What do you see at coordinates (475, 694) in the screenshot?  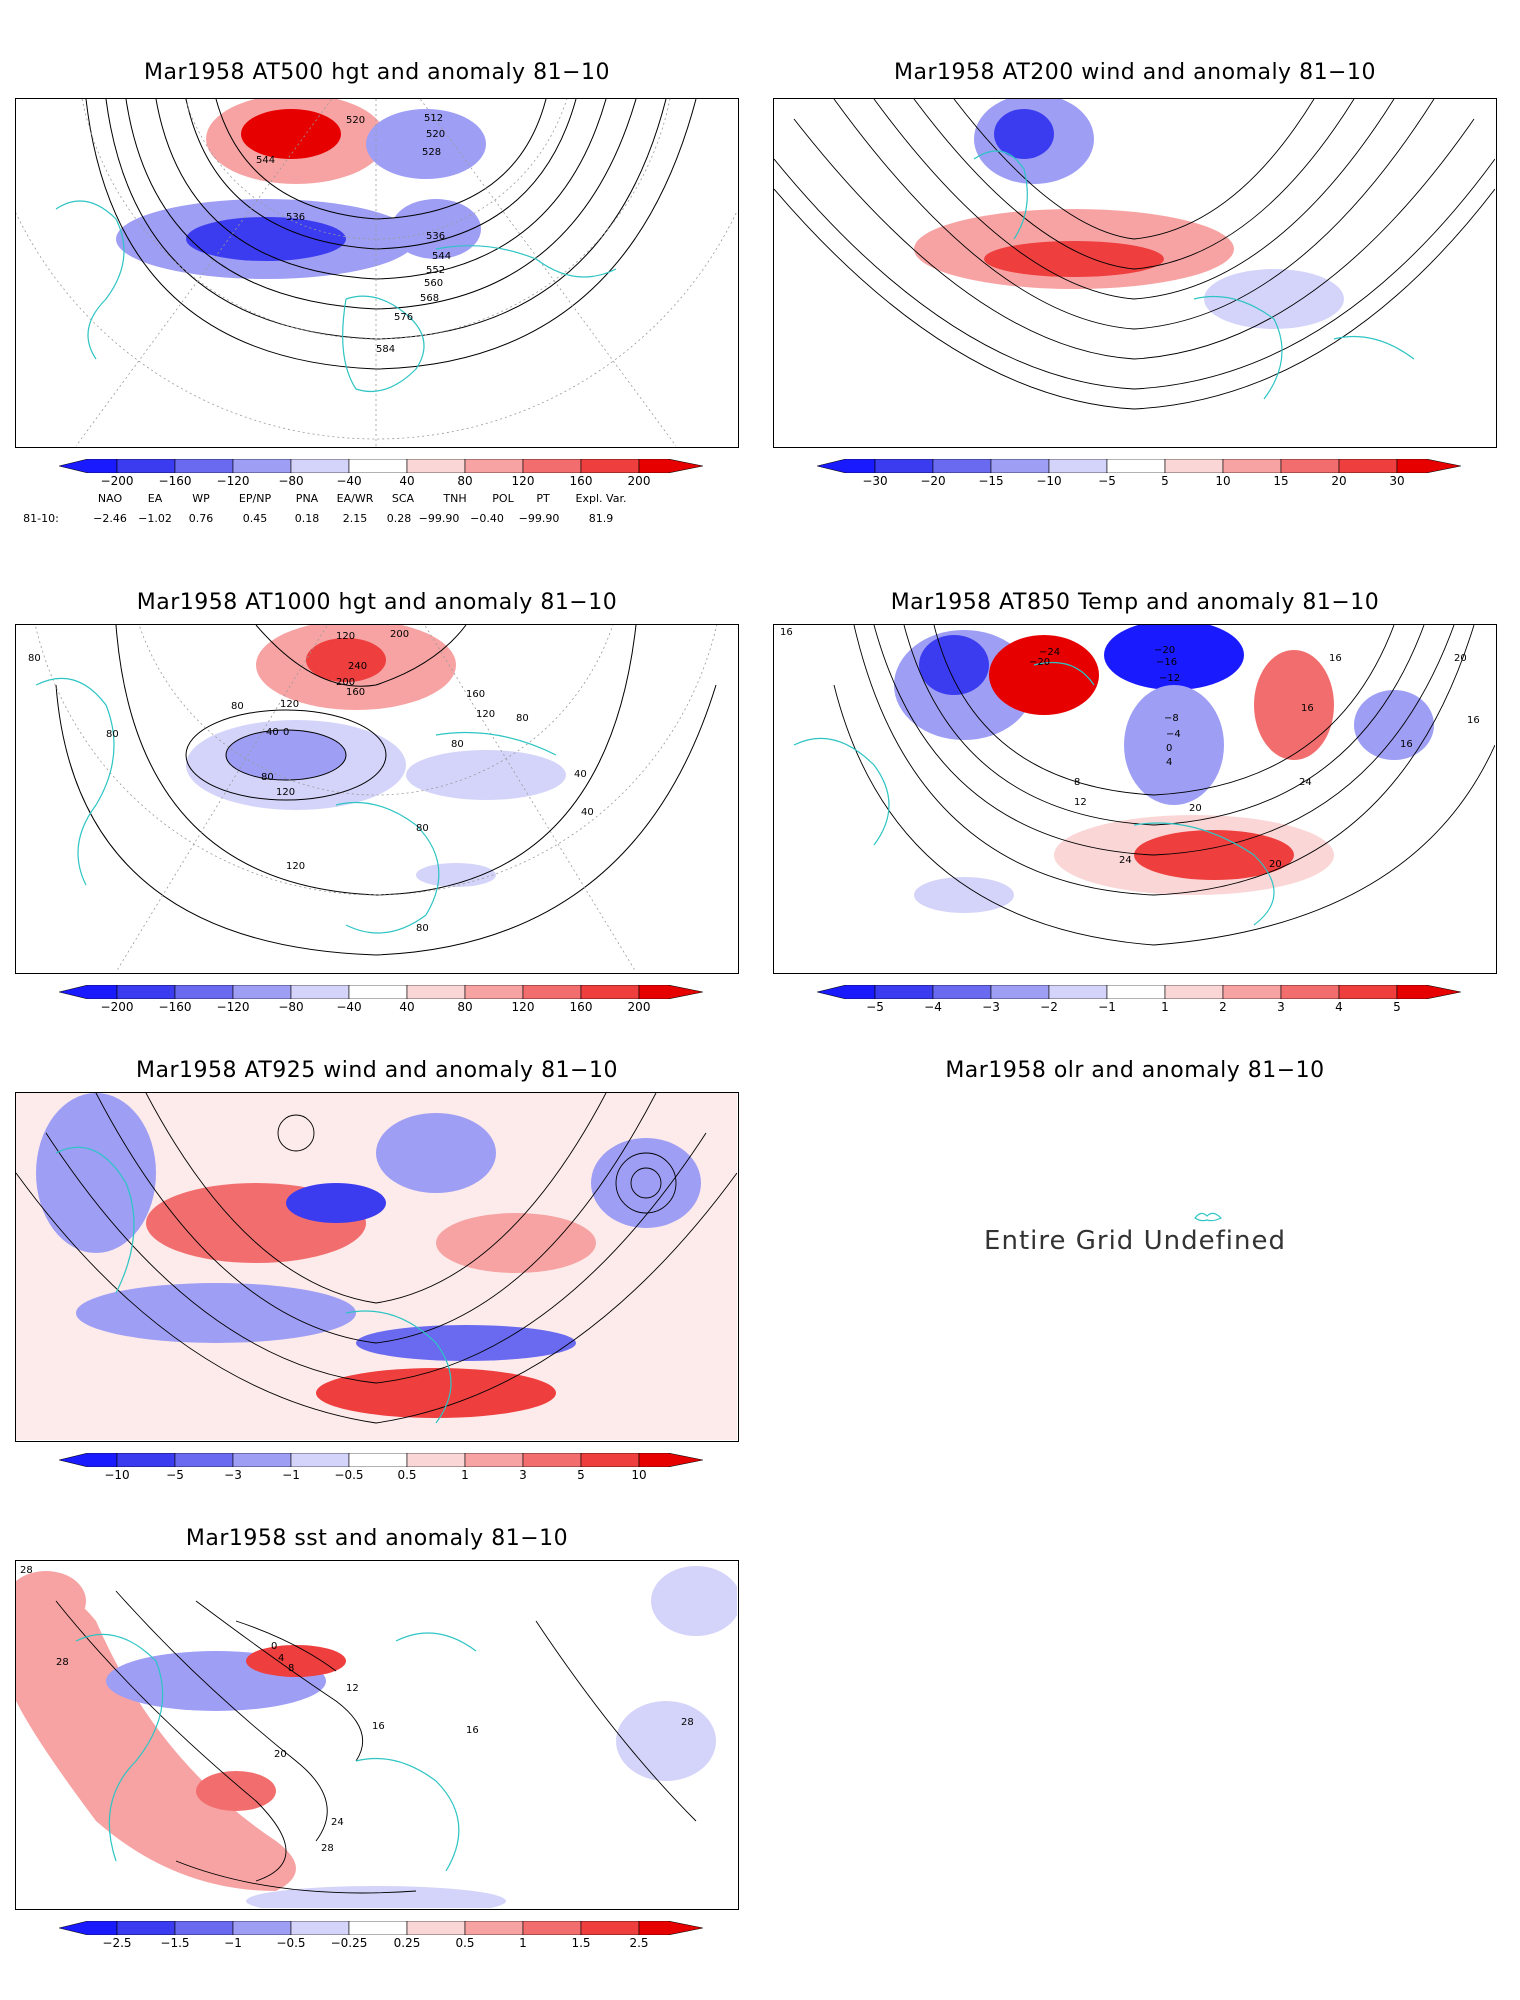 I see `contour-label: 160` at bounding box center [475, 694].